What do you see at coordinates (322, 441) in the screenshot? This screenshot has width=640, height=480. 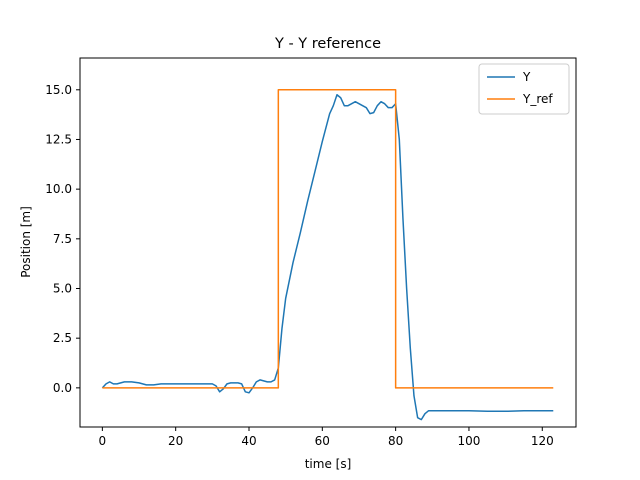 I see `x-tick-label: 60` at bounding box center [322, 441].